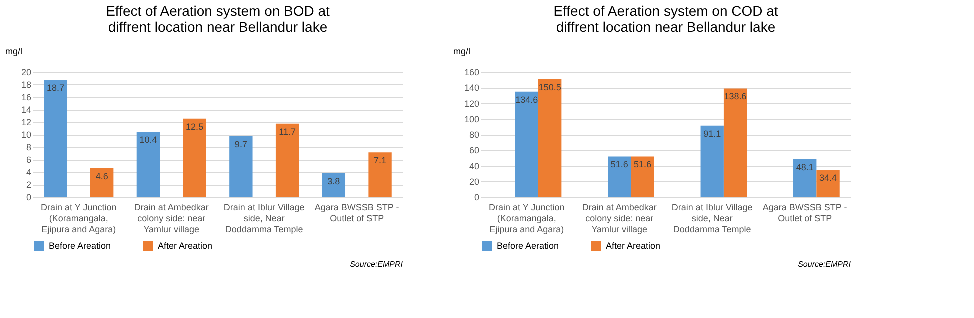 Image resolution: width=974 pixels, height=318 pixels. What do you see at coordinates (241, 144) in the screenshot?
I see `data-label: 9.7` at bounding box center [241, 144].